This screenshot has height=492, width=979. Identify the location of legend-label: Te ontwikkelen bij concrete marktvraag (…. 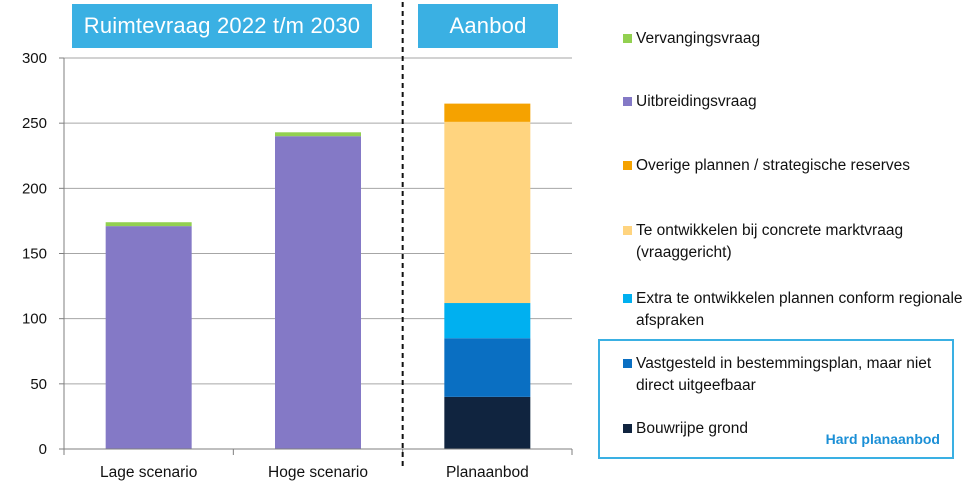
(770, 241).